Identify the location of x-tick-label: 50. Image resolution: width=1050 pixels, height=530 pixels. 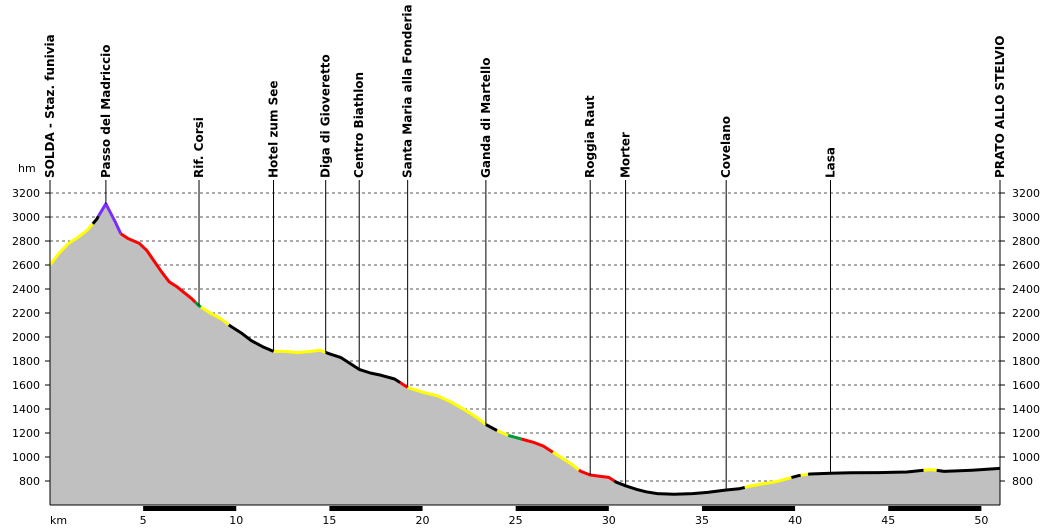
(981, 520).